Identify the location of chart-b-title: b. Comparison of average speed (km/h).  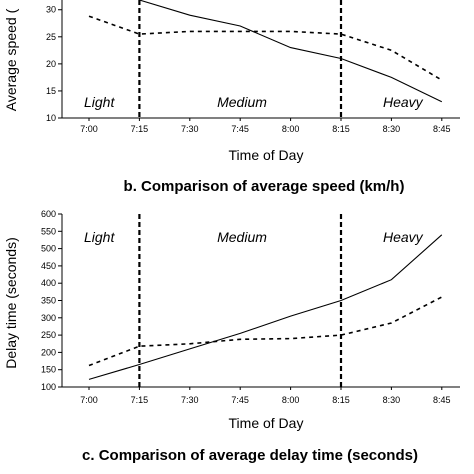
(264, 186).